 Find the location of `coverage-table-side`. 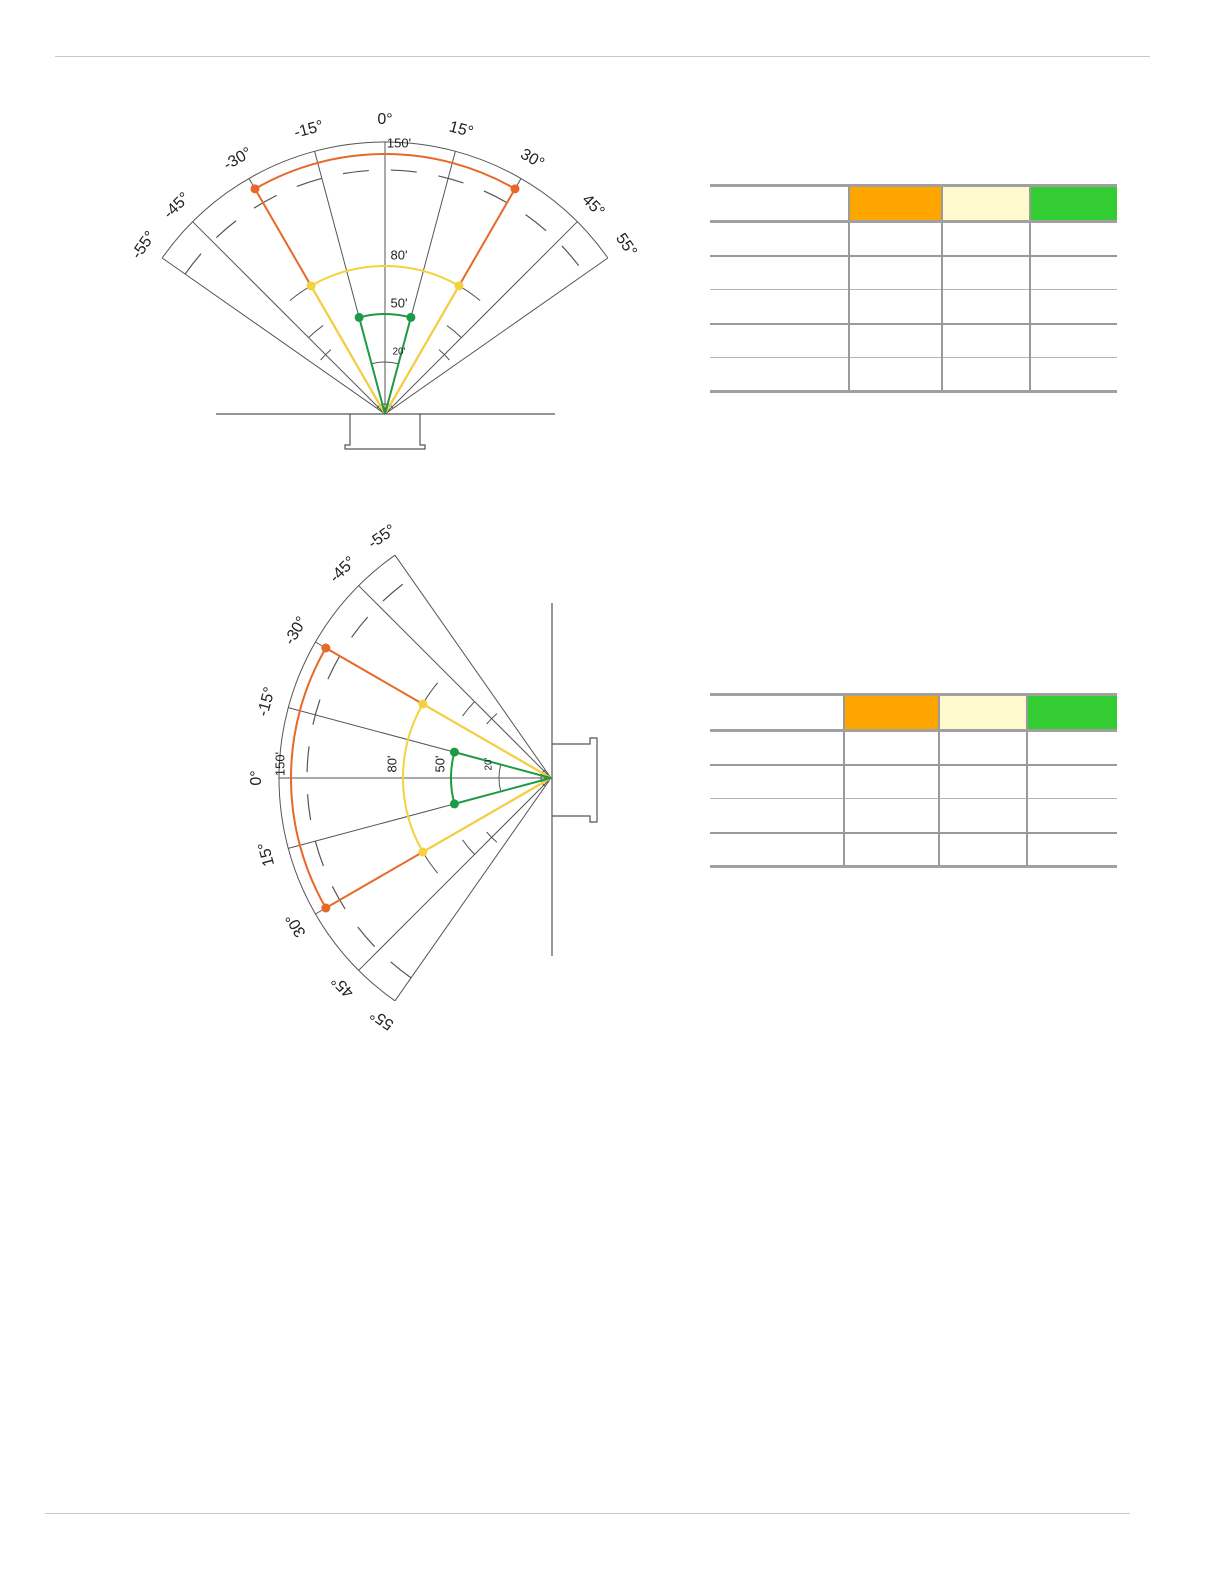

coverage-table-side is located at coordinates (913, 780).